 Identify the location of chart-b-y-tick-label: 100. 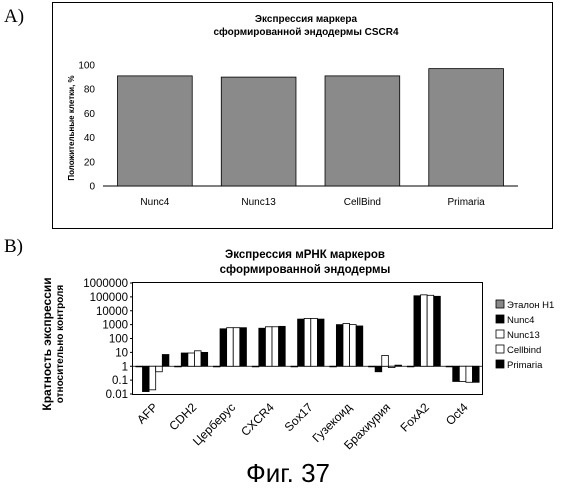
(118, 340).